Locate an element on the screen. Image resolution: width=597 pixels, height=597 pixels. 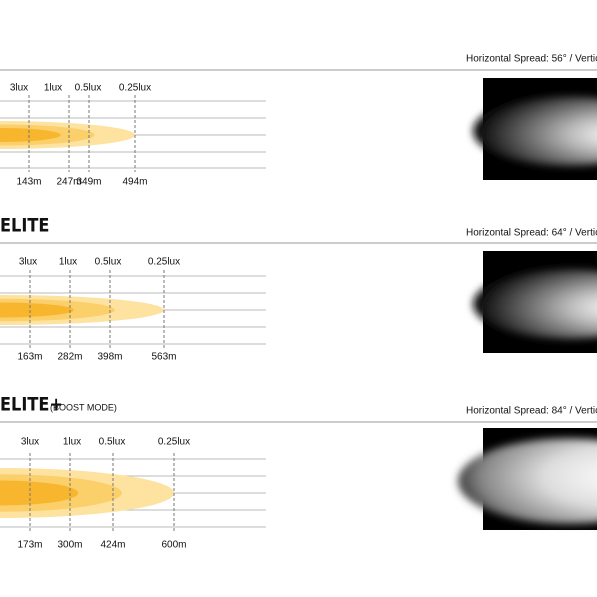
spread-spec: Horizontal Spread: 56° / Vertic is located at coordinates (531, 59).